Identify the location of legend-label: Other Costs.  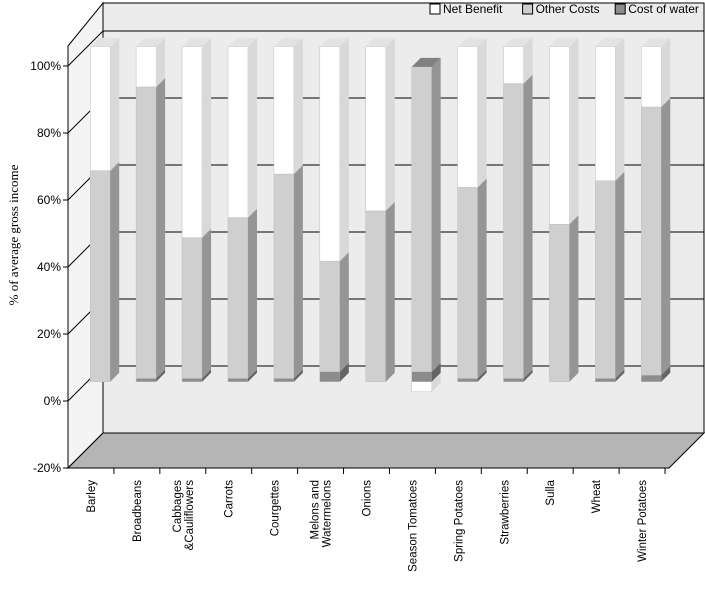
(568, 9).